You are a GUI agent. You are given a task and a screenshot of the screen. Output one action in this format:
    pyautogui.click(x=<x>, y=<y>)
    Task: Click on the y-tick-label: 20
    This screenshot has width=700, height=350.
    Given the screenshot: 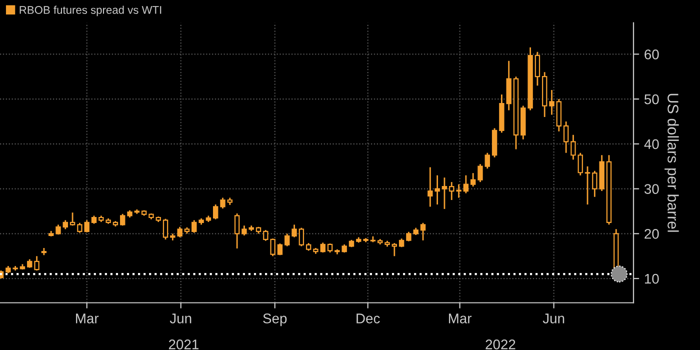 What is the action you would take?
    pyautogui.click(x=651, y=233)
    